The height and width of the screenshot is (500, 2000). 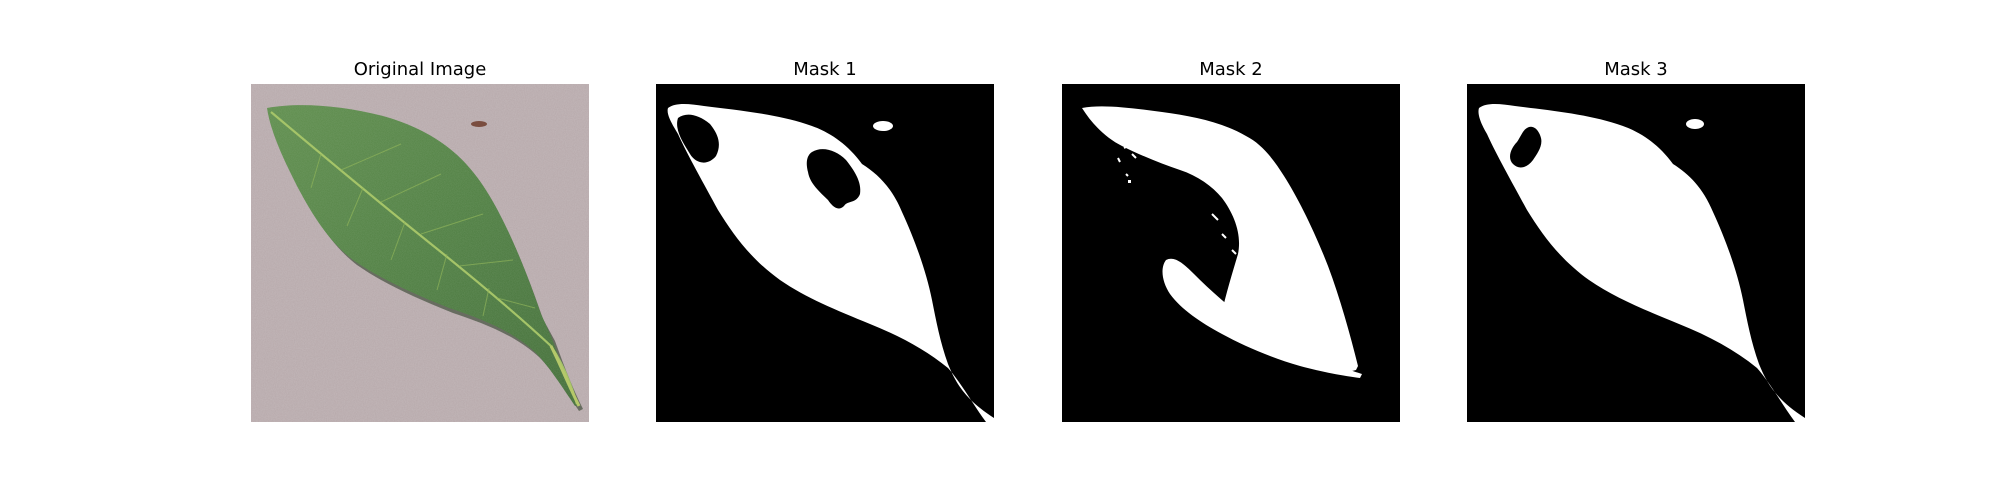 What do you see at coordinates (883, 126) in the screenshot?
I see `mask-1-speck` at bounding box center [883, 126].